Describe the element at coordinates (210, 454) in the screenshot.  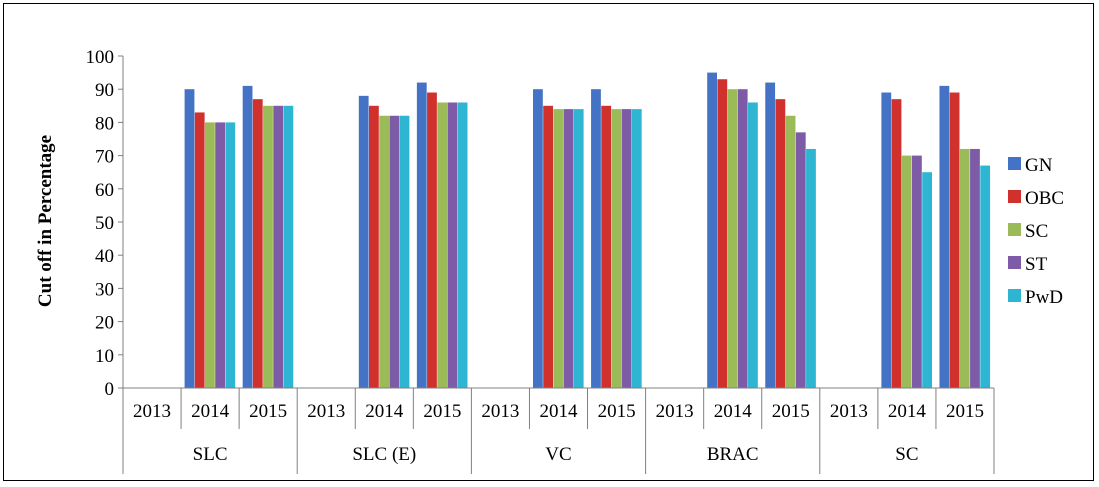
I see `x-group-label: SLC` at that location.